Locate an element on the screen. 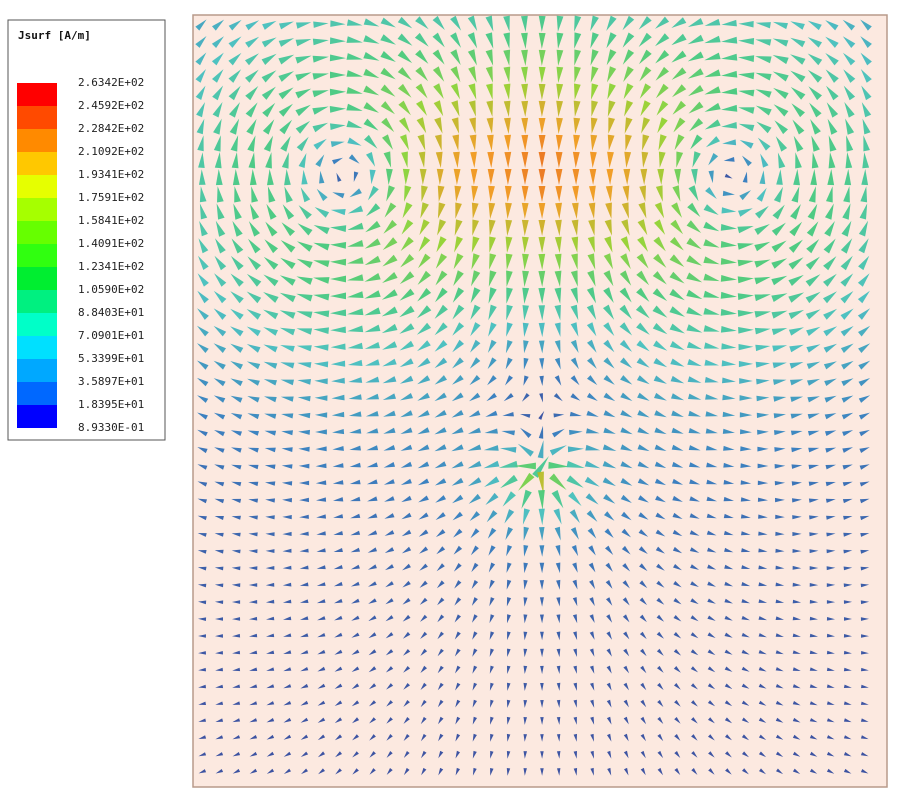 This screenshot has width=900, height=800. legend-label: 1.0590E+02 is located at coordinates (111, 289).